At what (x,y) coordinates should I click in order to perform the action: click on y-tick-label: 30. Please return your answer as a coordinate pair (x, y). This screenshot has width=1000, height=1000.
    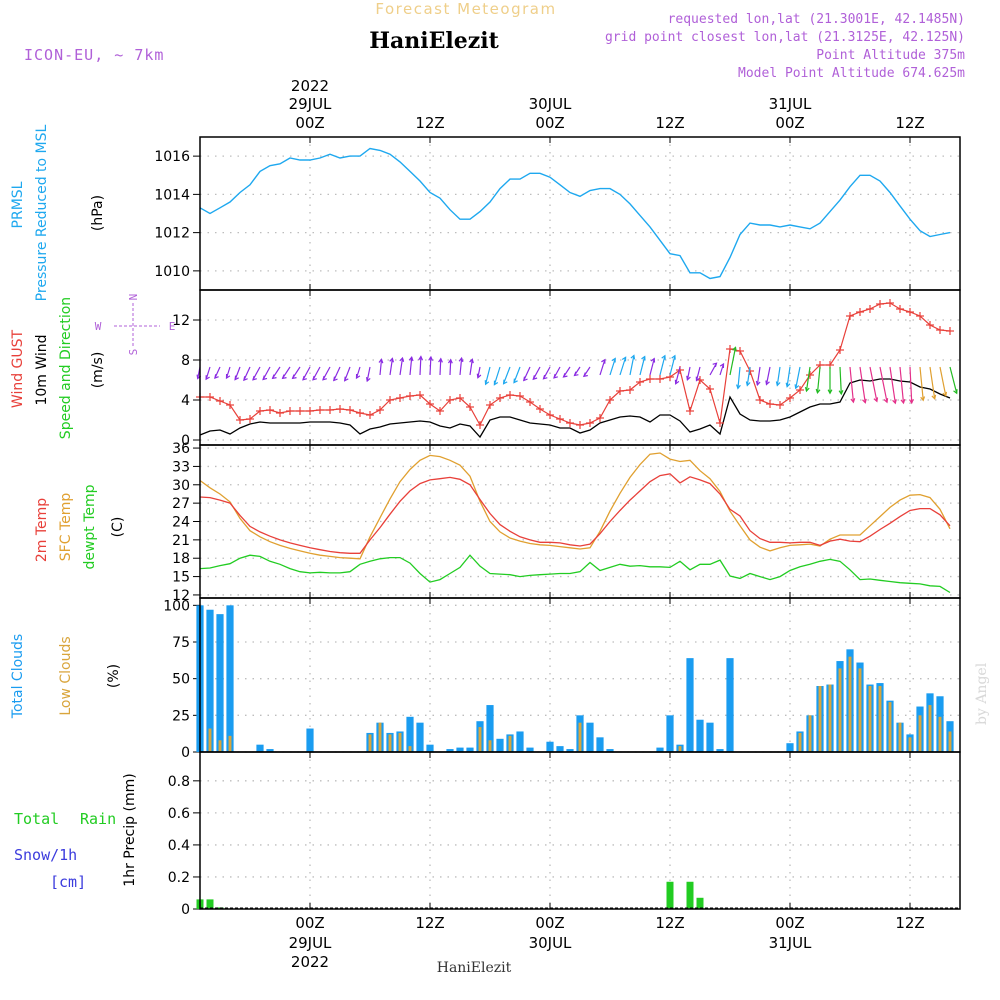
    Looking at the image, I should click on (181, 486).